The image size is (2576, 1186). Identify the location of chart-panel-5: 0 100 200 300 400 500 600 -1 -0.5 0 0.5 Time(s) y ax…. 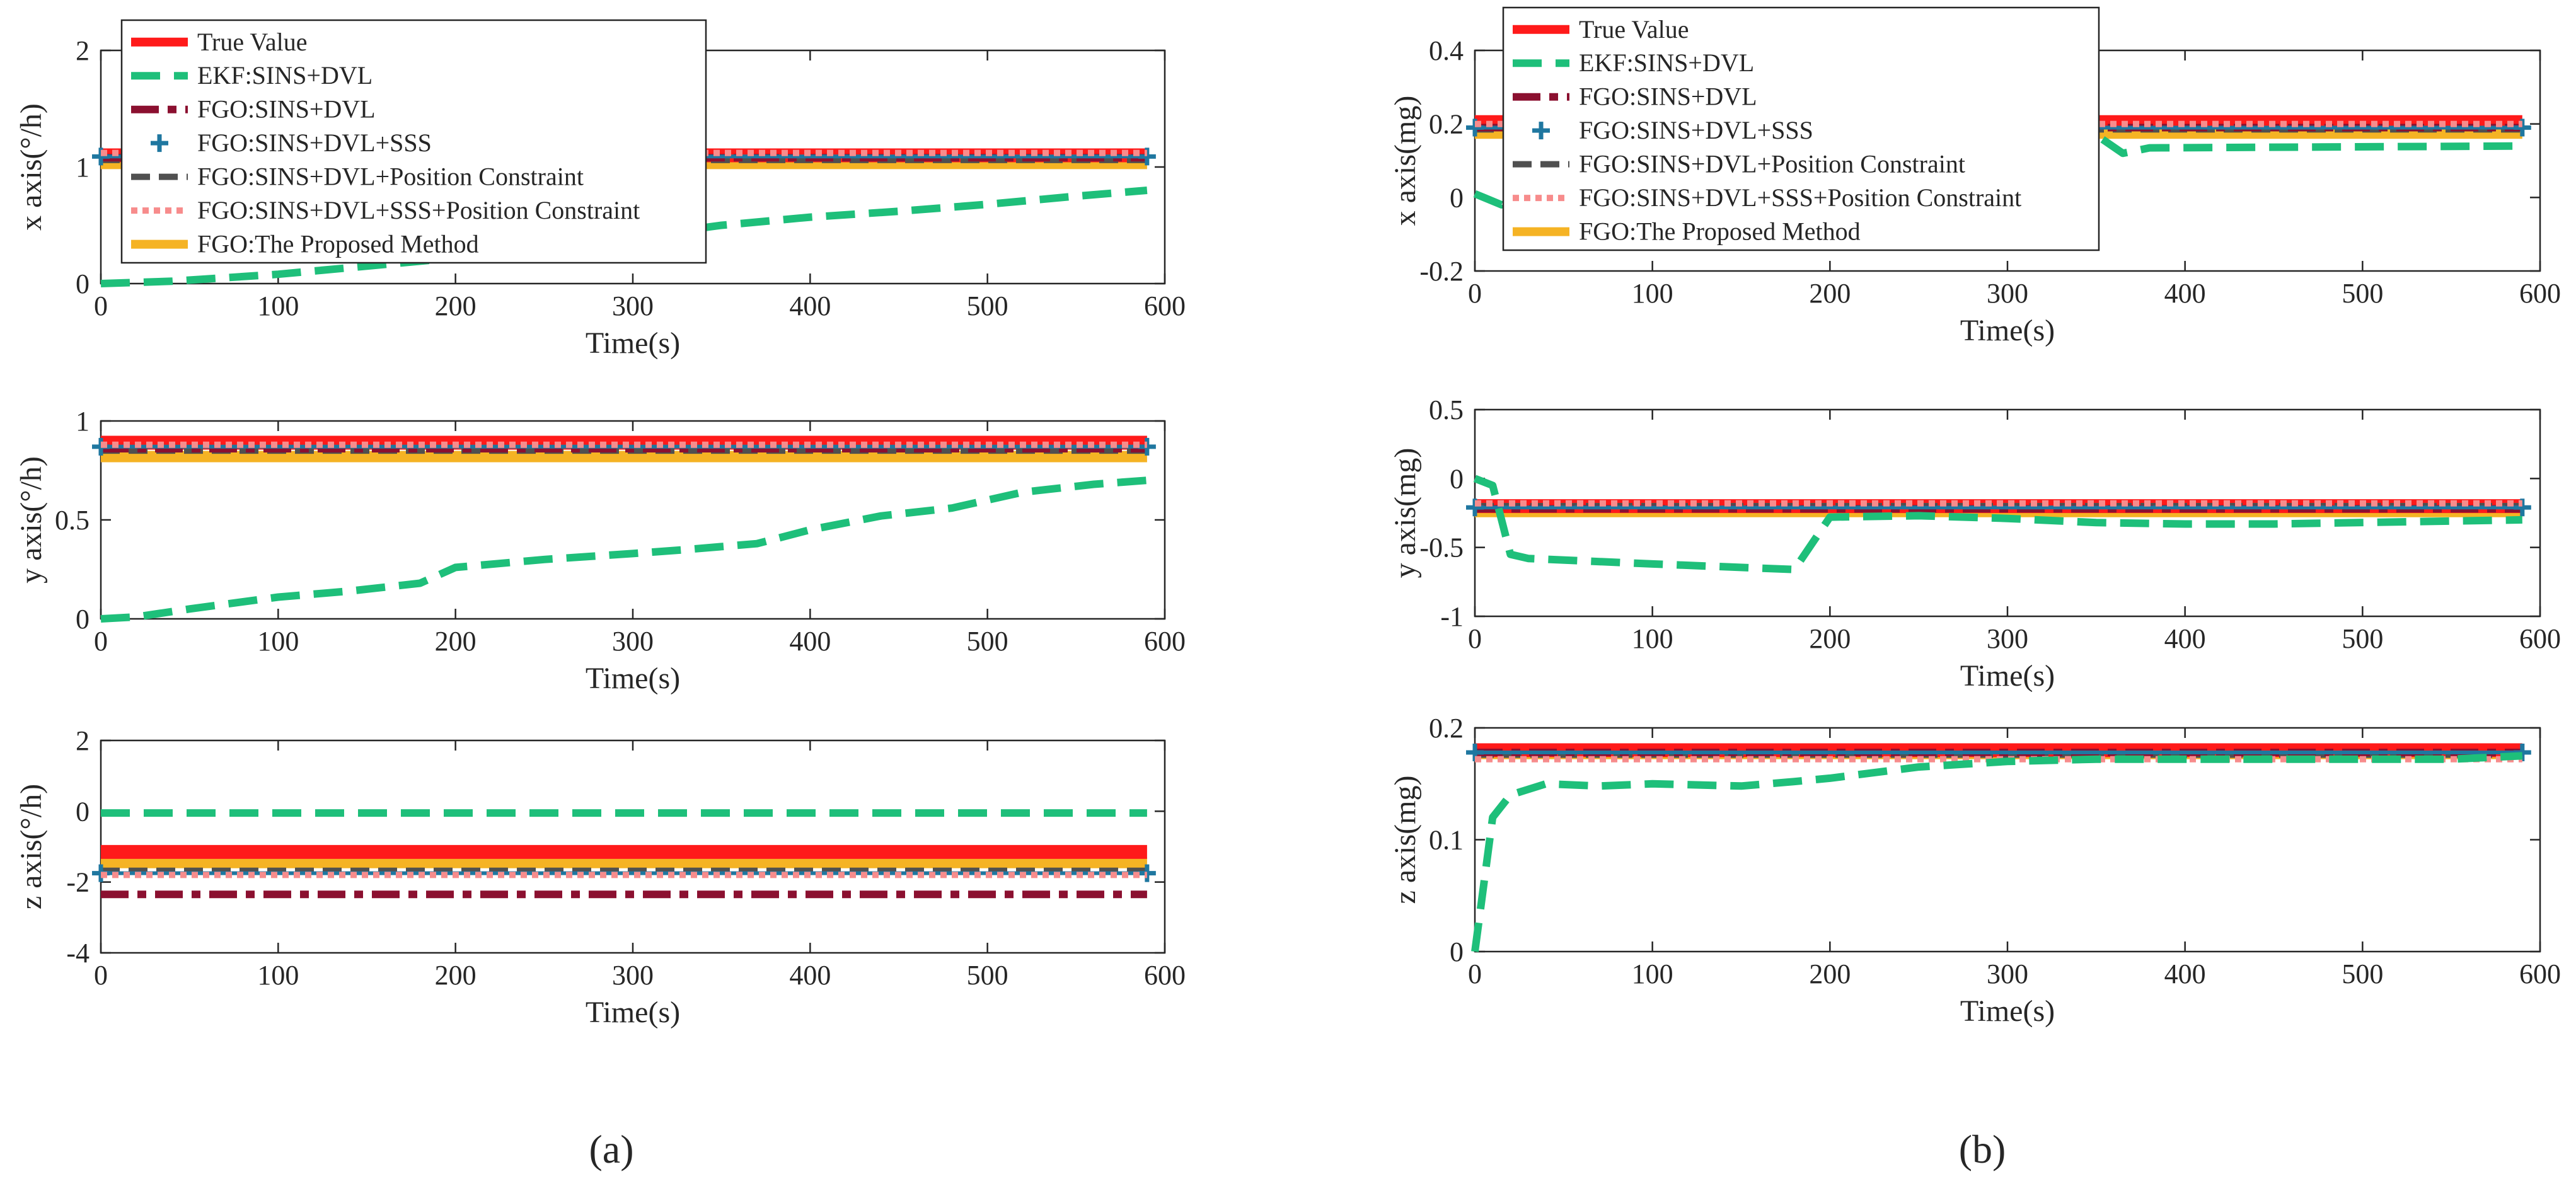
(1975, 543).